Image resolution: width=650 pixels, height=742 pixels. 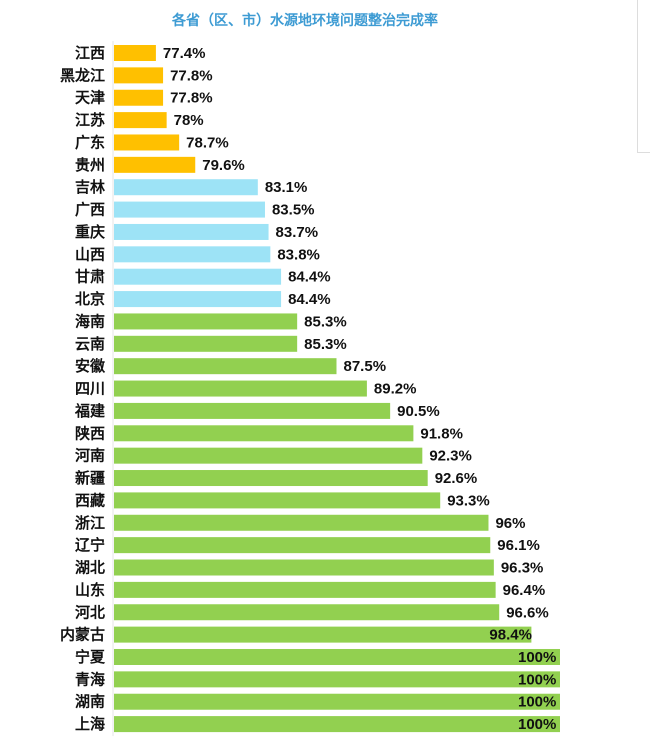 I want to click on category-label: 广西, so click(x=90, y=210).